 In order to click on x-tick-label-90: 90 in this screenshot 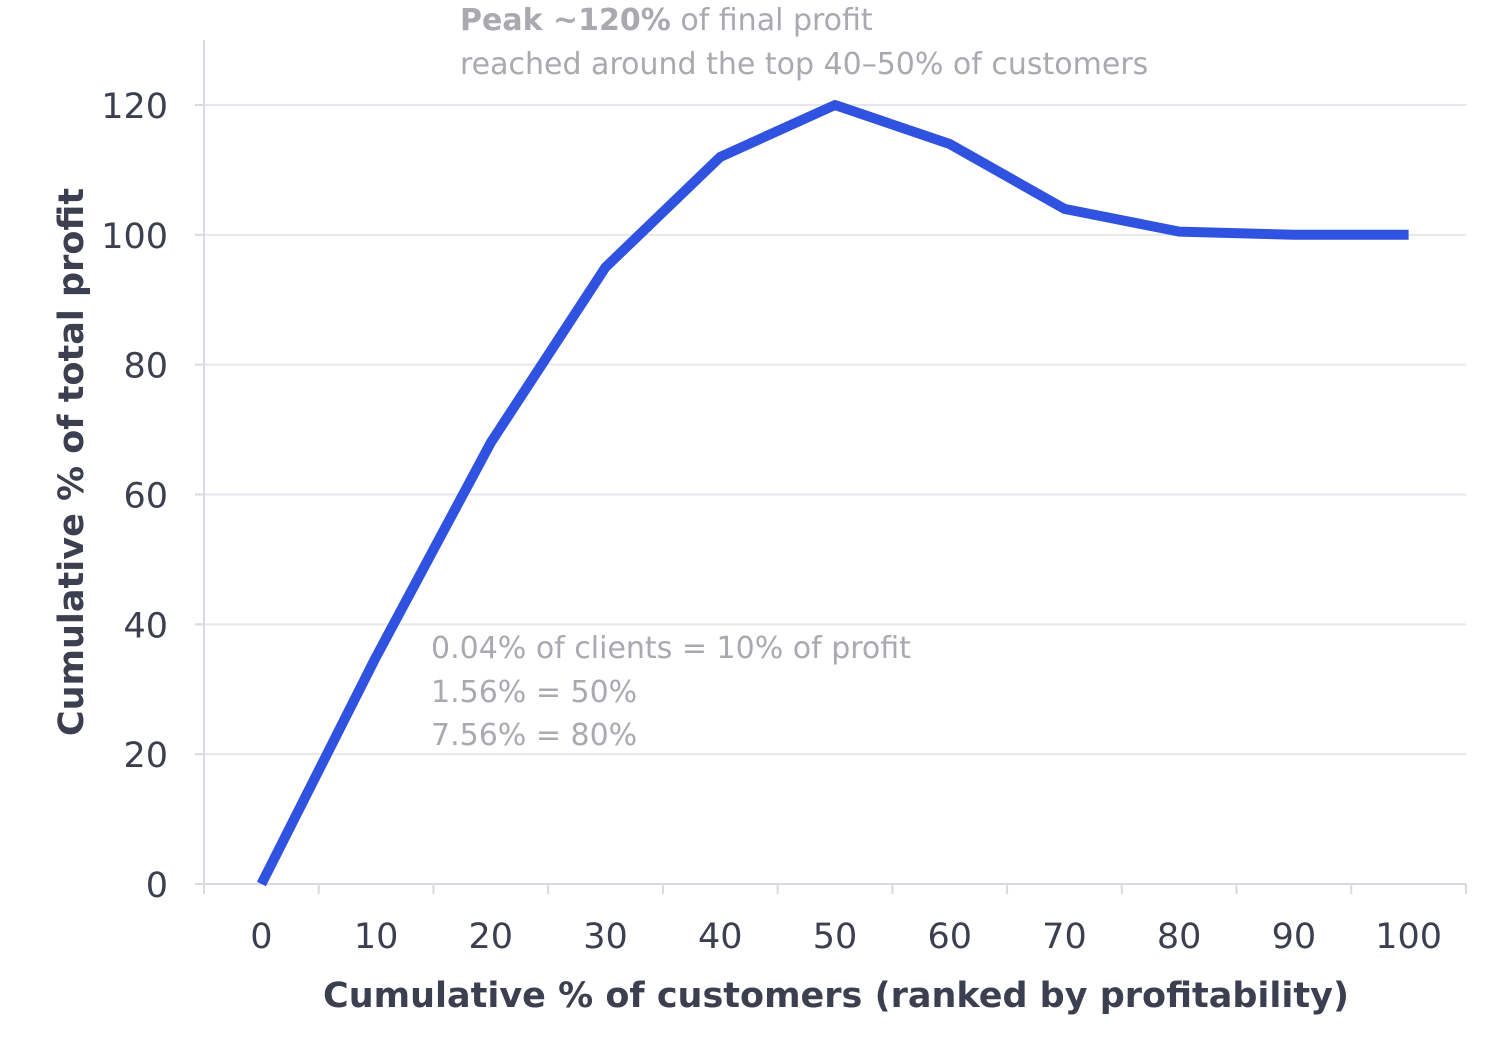, I will do `click(1294, 937)`.